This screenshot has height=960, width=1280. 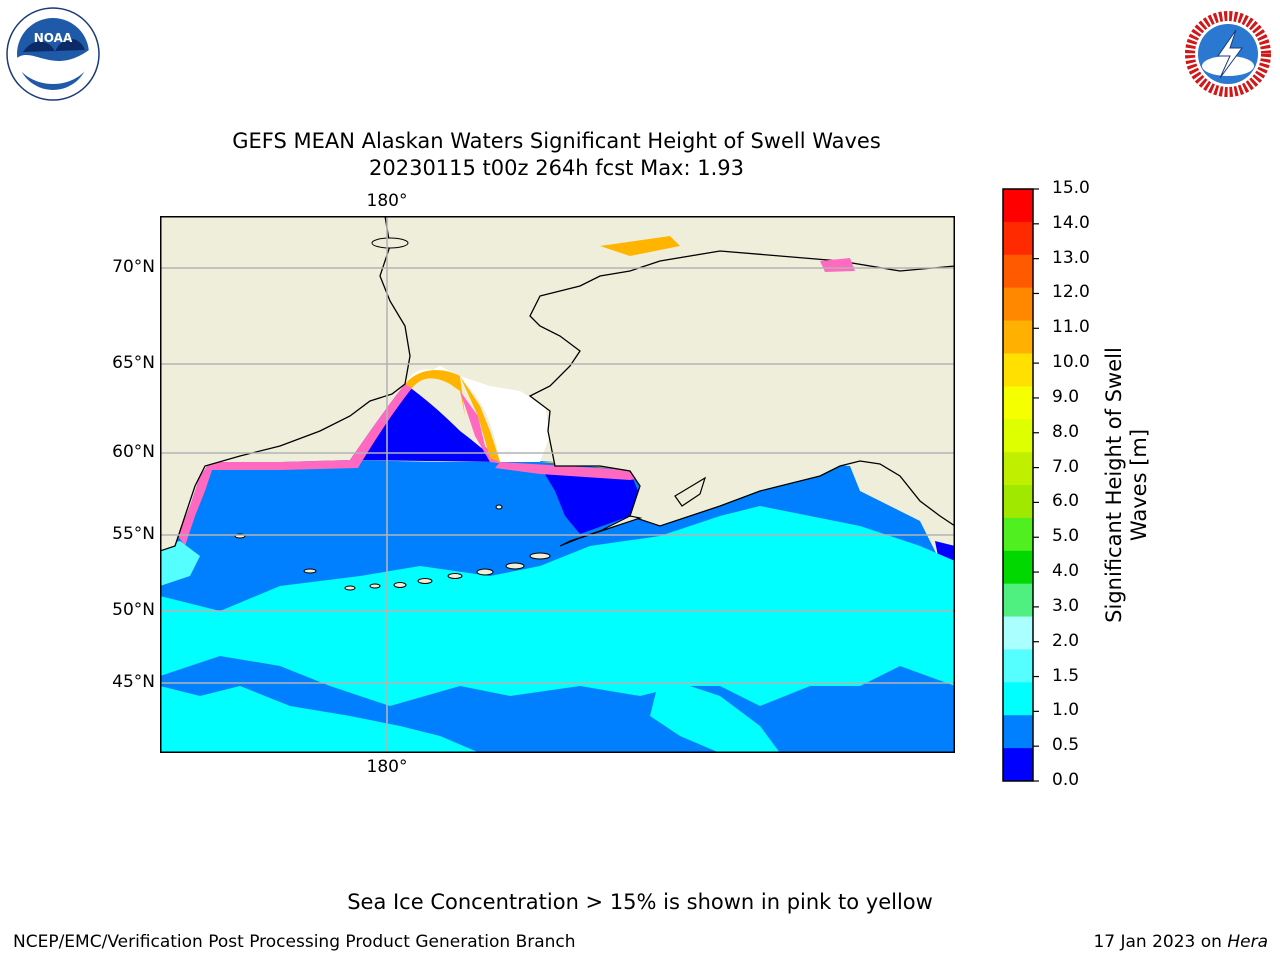 What do you see at coordinates (1071, 257) in the screenshot?
I see `colorbar-tick-label: 13.0` at bounding box center [1071, 257].